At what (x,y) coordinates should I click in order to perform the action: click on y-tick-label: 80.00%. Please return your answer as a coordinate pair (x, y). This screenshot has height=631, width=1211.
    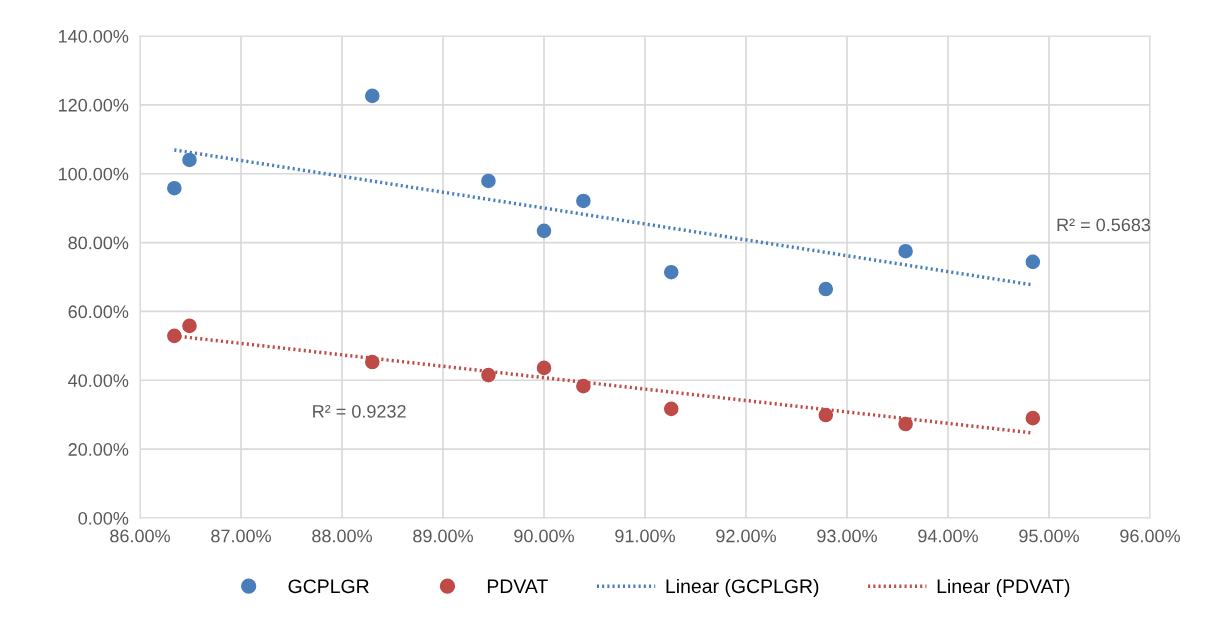
    Looking at the image, I should click on (98, 243).